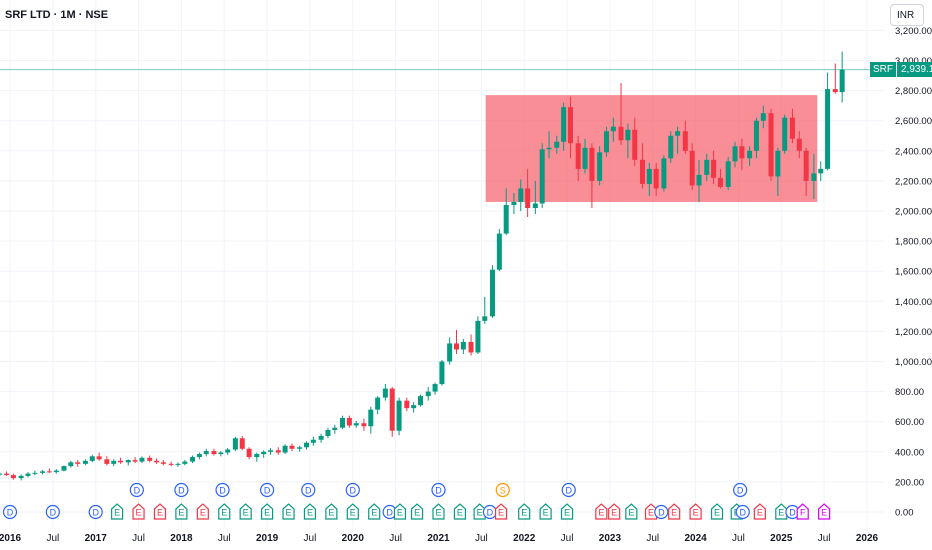  Describe the element at coordinates (503, 491) in the screenshot. I see `event-label: S` at that location.